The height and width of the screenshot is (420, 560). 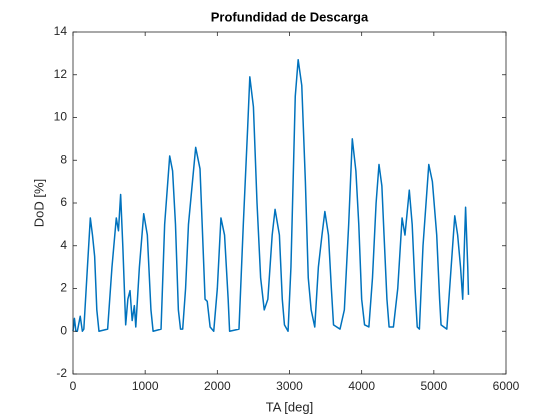 I want to click on y-tick-label: -2, so click(x=61, y=373).